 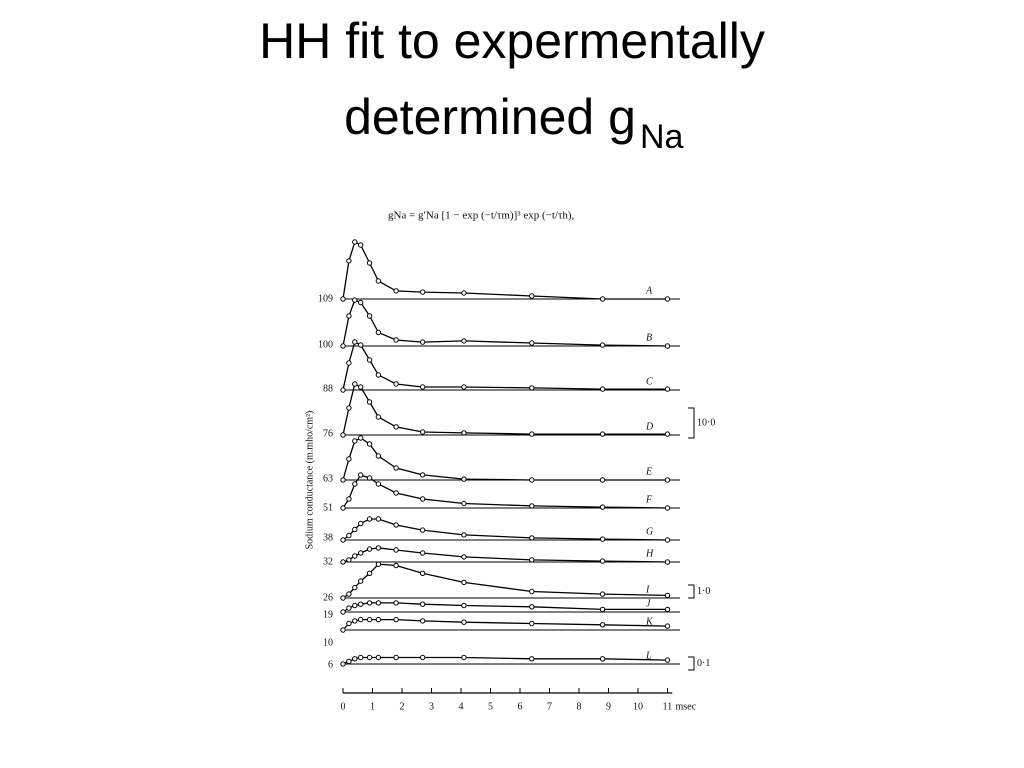 I want to click on trace-potential: 6, so click(x=330, y=664).